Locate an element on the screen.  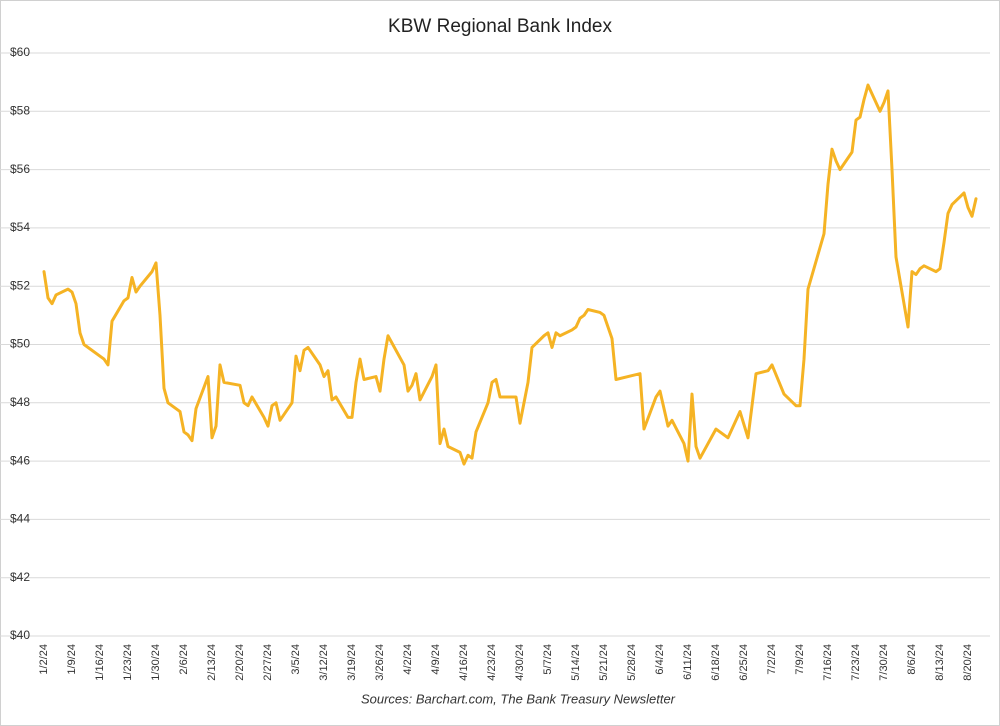
chart-title: KBW Regional Bank Index is located at coordinates (500, 26).